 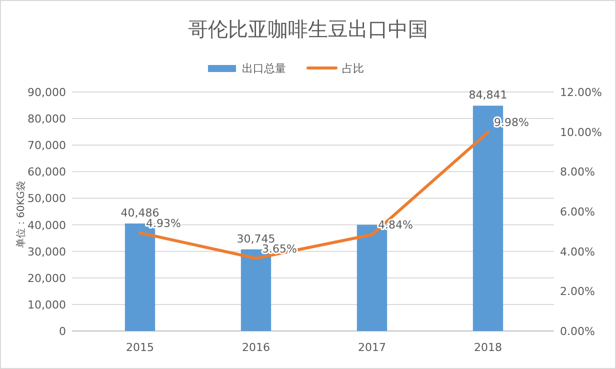 What do you see at coordinates (581, 92) in the screenshot?
I see `y2-tick-label: 12.00%` at bounding box center [581, 92].